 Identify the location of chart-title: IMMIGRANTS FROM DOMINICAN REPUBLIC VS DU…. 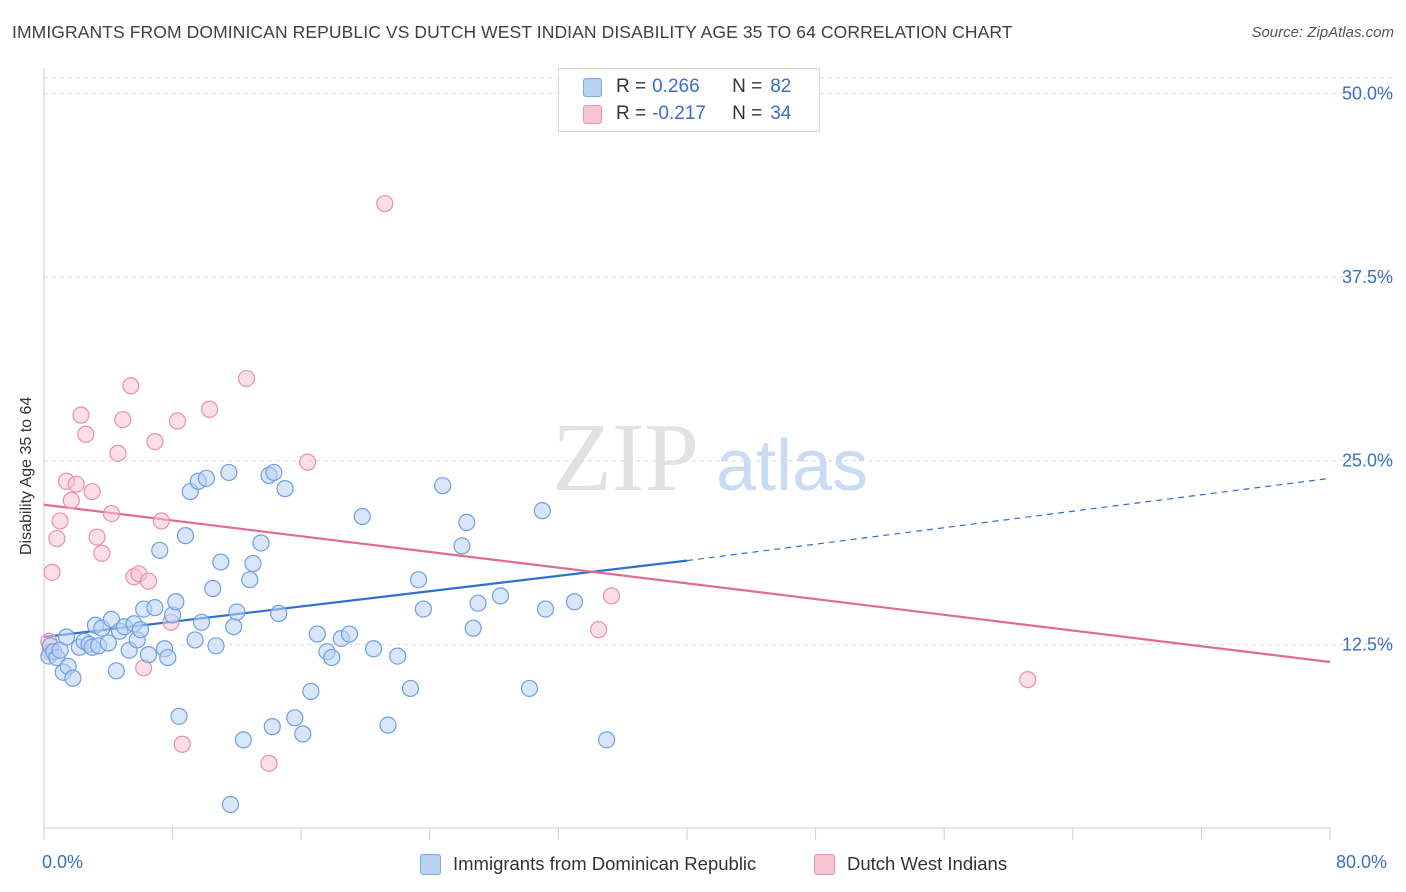
(512, 32).